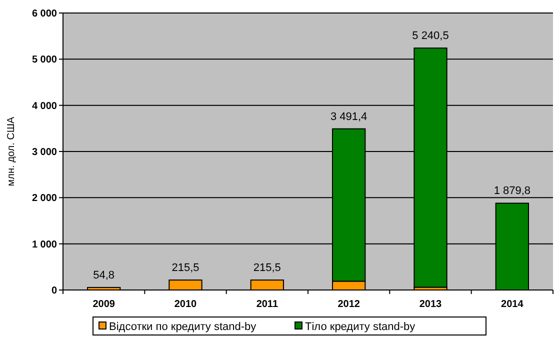 The width and height of the screenshot is (555, 348). Describe the element at coordinates (45, 14) in the screenshot. I see `y-tick-label: 6 000` at that location.